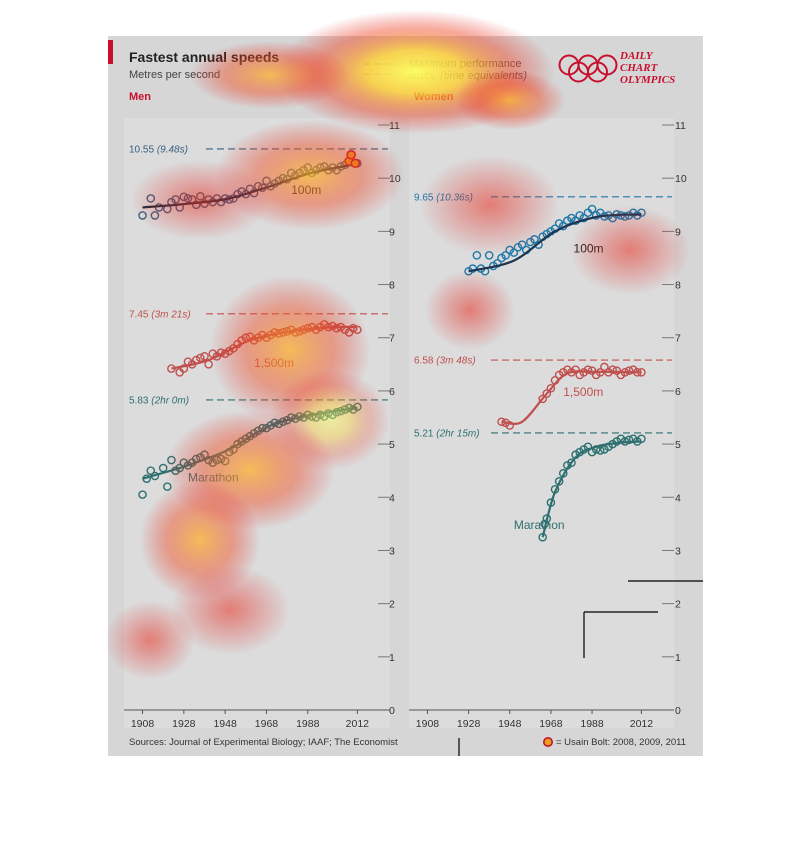 This screenshot has width=810, height=850. What do you see at coordinates (588, 68) in the screenshot?
I see `olympic-rings-icon` at bounding box center [588, 68].